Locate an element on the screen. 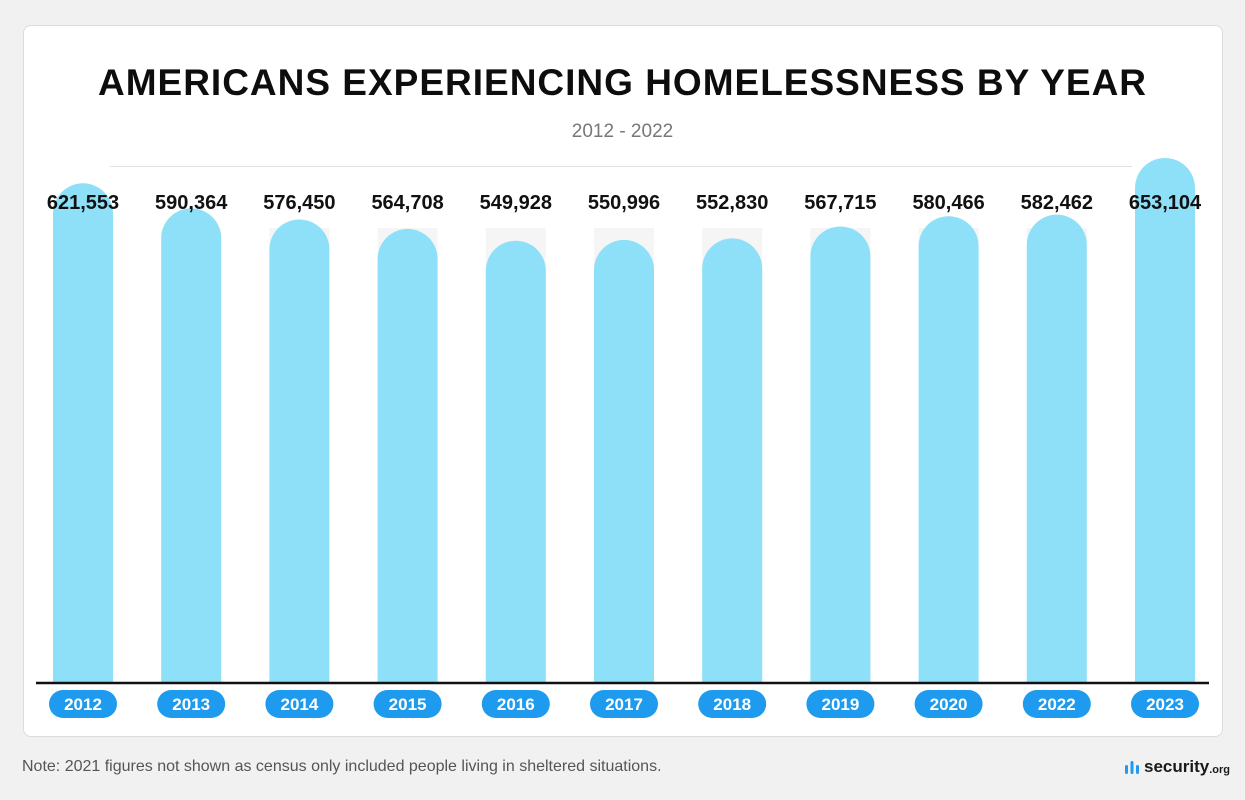 The height and width of the screenshot is (800, 1245). data-label: 567,715 is located at coordinates (840, 203).